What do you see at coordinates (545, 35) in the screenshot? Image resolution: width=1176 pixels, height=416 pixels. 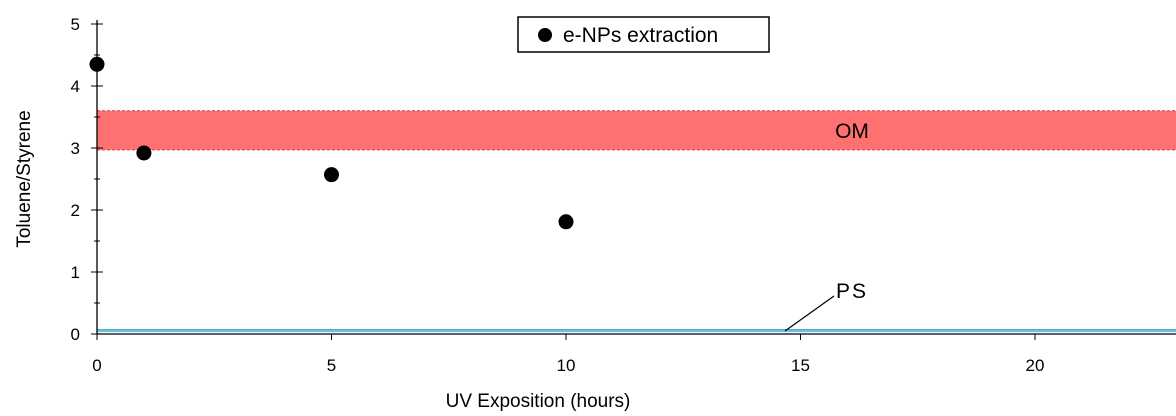 I see `legend-marker` at bounding box center [545, 35].